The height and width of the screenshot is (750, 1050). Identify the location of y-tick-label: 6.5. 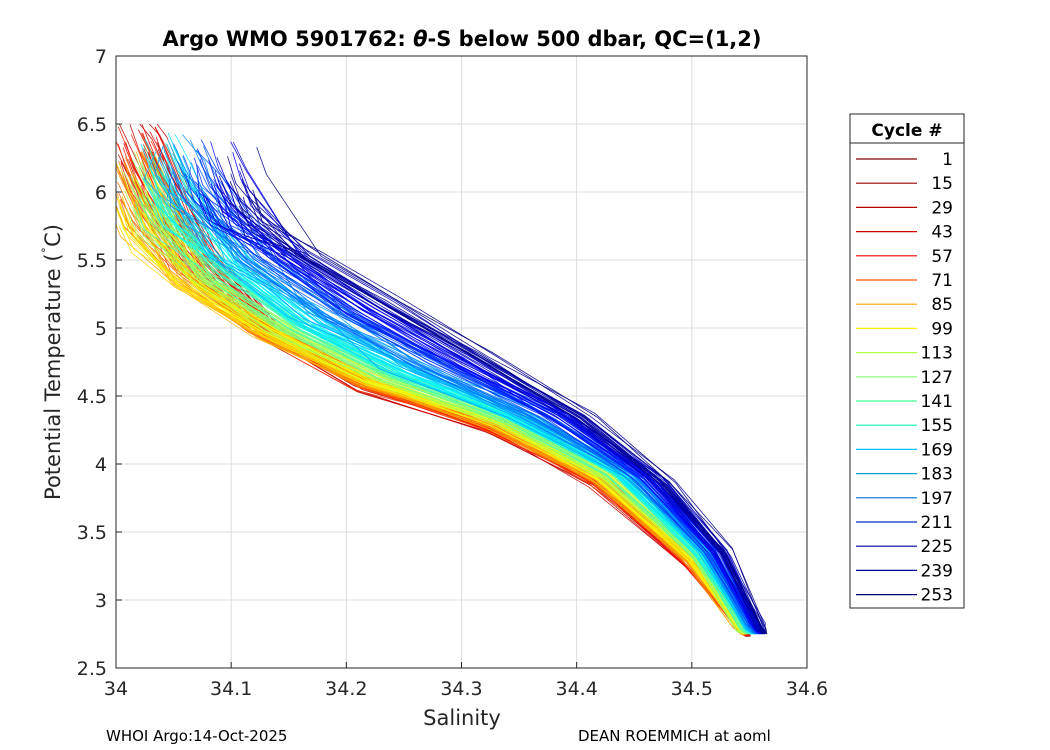
(92, 125).